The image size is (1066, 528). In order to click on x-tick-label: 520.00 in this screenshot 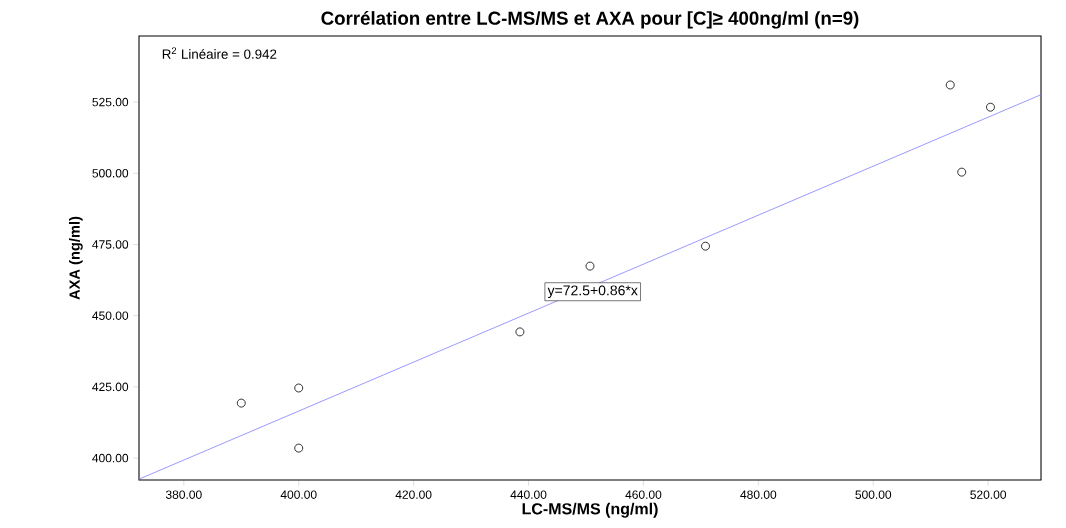, I will do `click(988, 494)`.